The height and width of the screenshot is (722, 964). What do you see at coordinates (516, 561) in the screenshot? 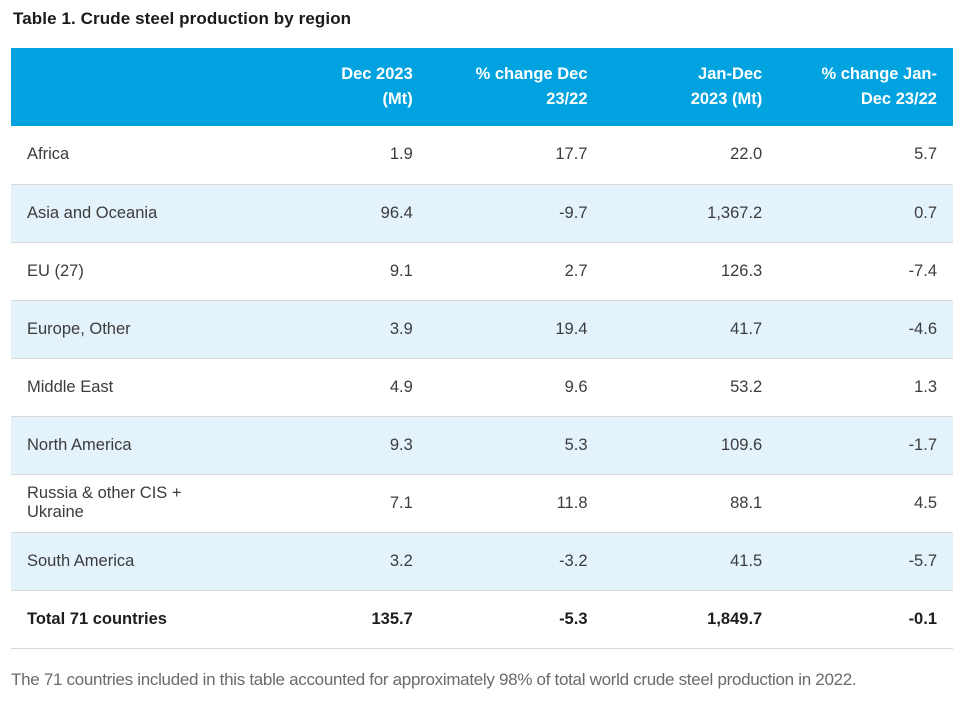
I see `value-pct-change-dec: -3.2` at bounding box center [516, 561].